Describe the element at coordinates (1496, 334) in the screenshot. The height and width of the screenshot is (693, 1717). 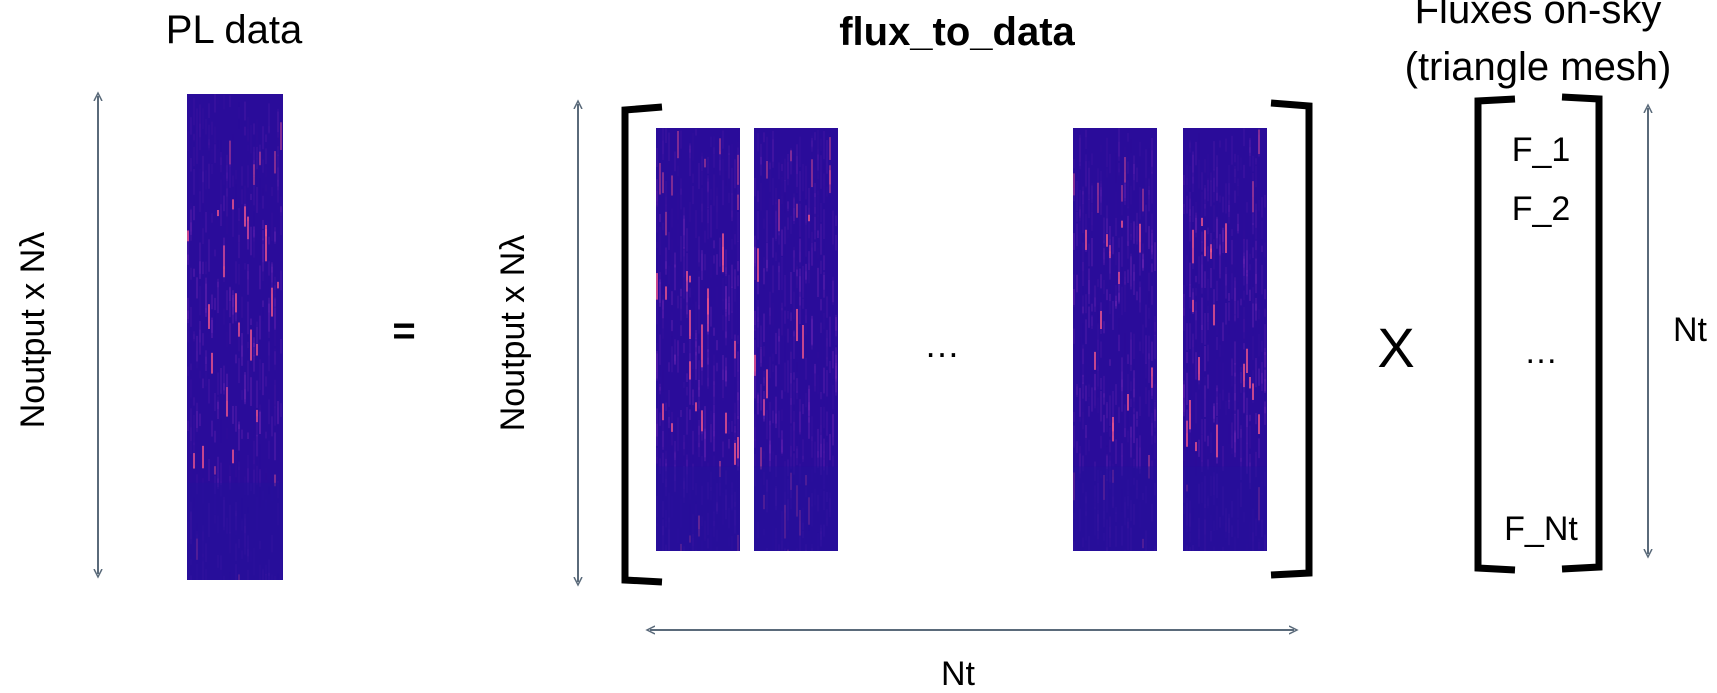
I see `vector-left-bracket` at that location.